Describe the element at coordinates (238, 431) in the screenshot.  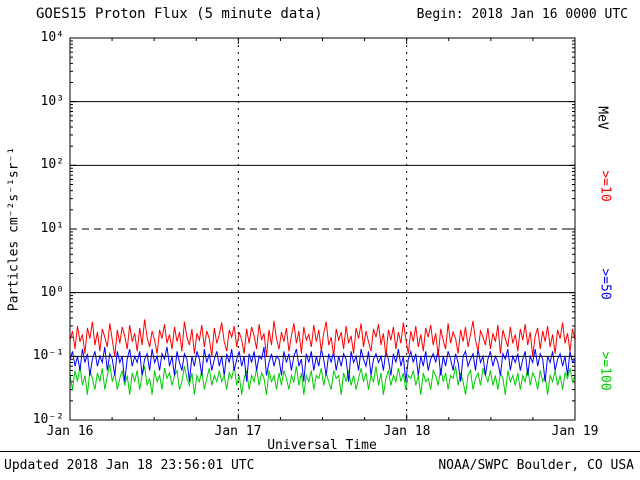
I see `x-tick-jan17: Jan 17` at that location.